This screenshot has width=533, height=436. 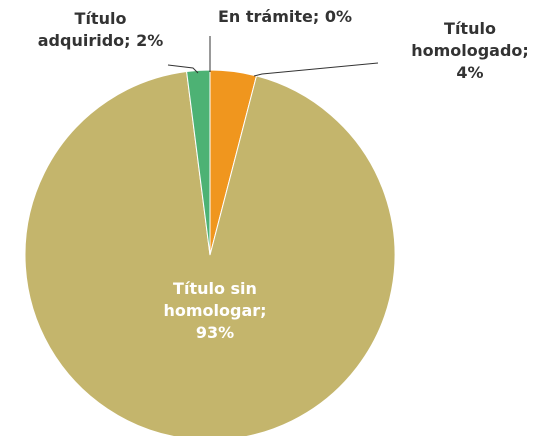 What do you see at coordinates (284, 16) in the screenshot?
I see `data-label: En trámite; 0%` at bounding box center [284, 16].